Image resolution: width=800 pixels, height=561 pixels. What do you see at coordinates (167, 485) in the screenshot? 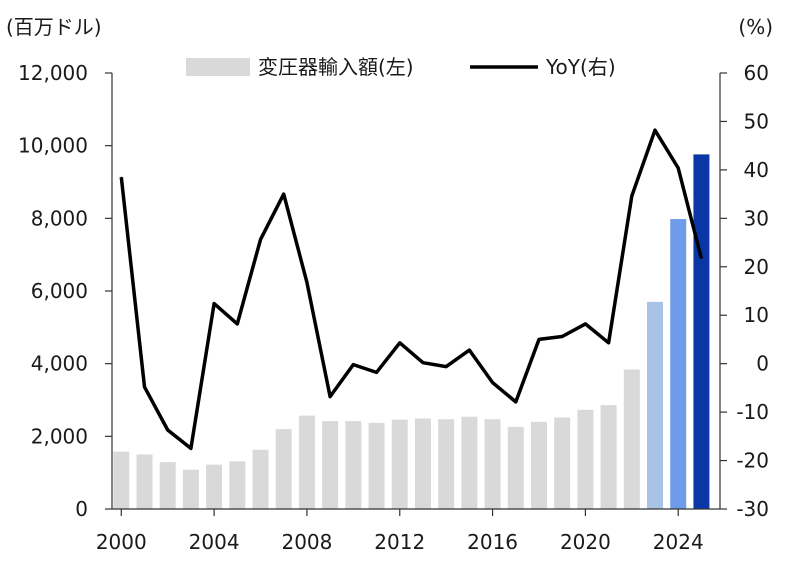
I see `bar-2002` at bounding box center [167, 485].